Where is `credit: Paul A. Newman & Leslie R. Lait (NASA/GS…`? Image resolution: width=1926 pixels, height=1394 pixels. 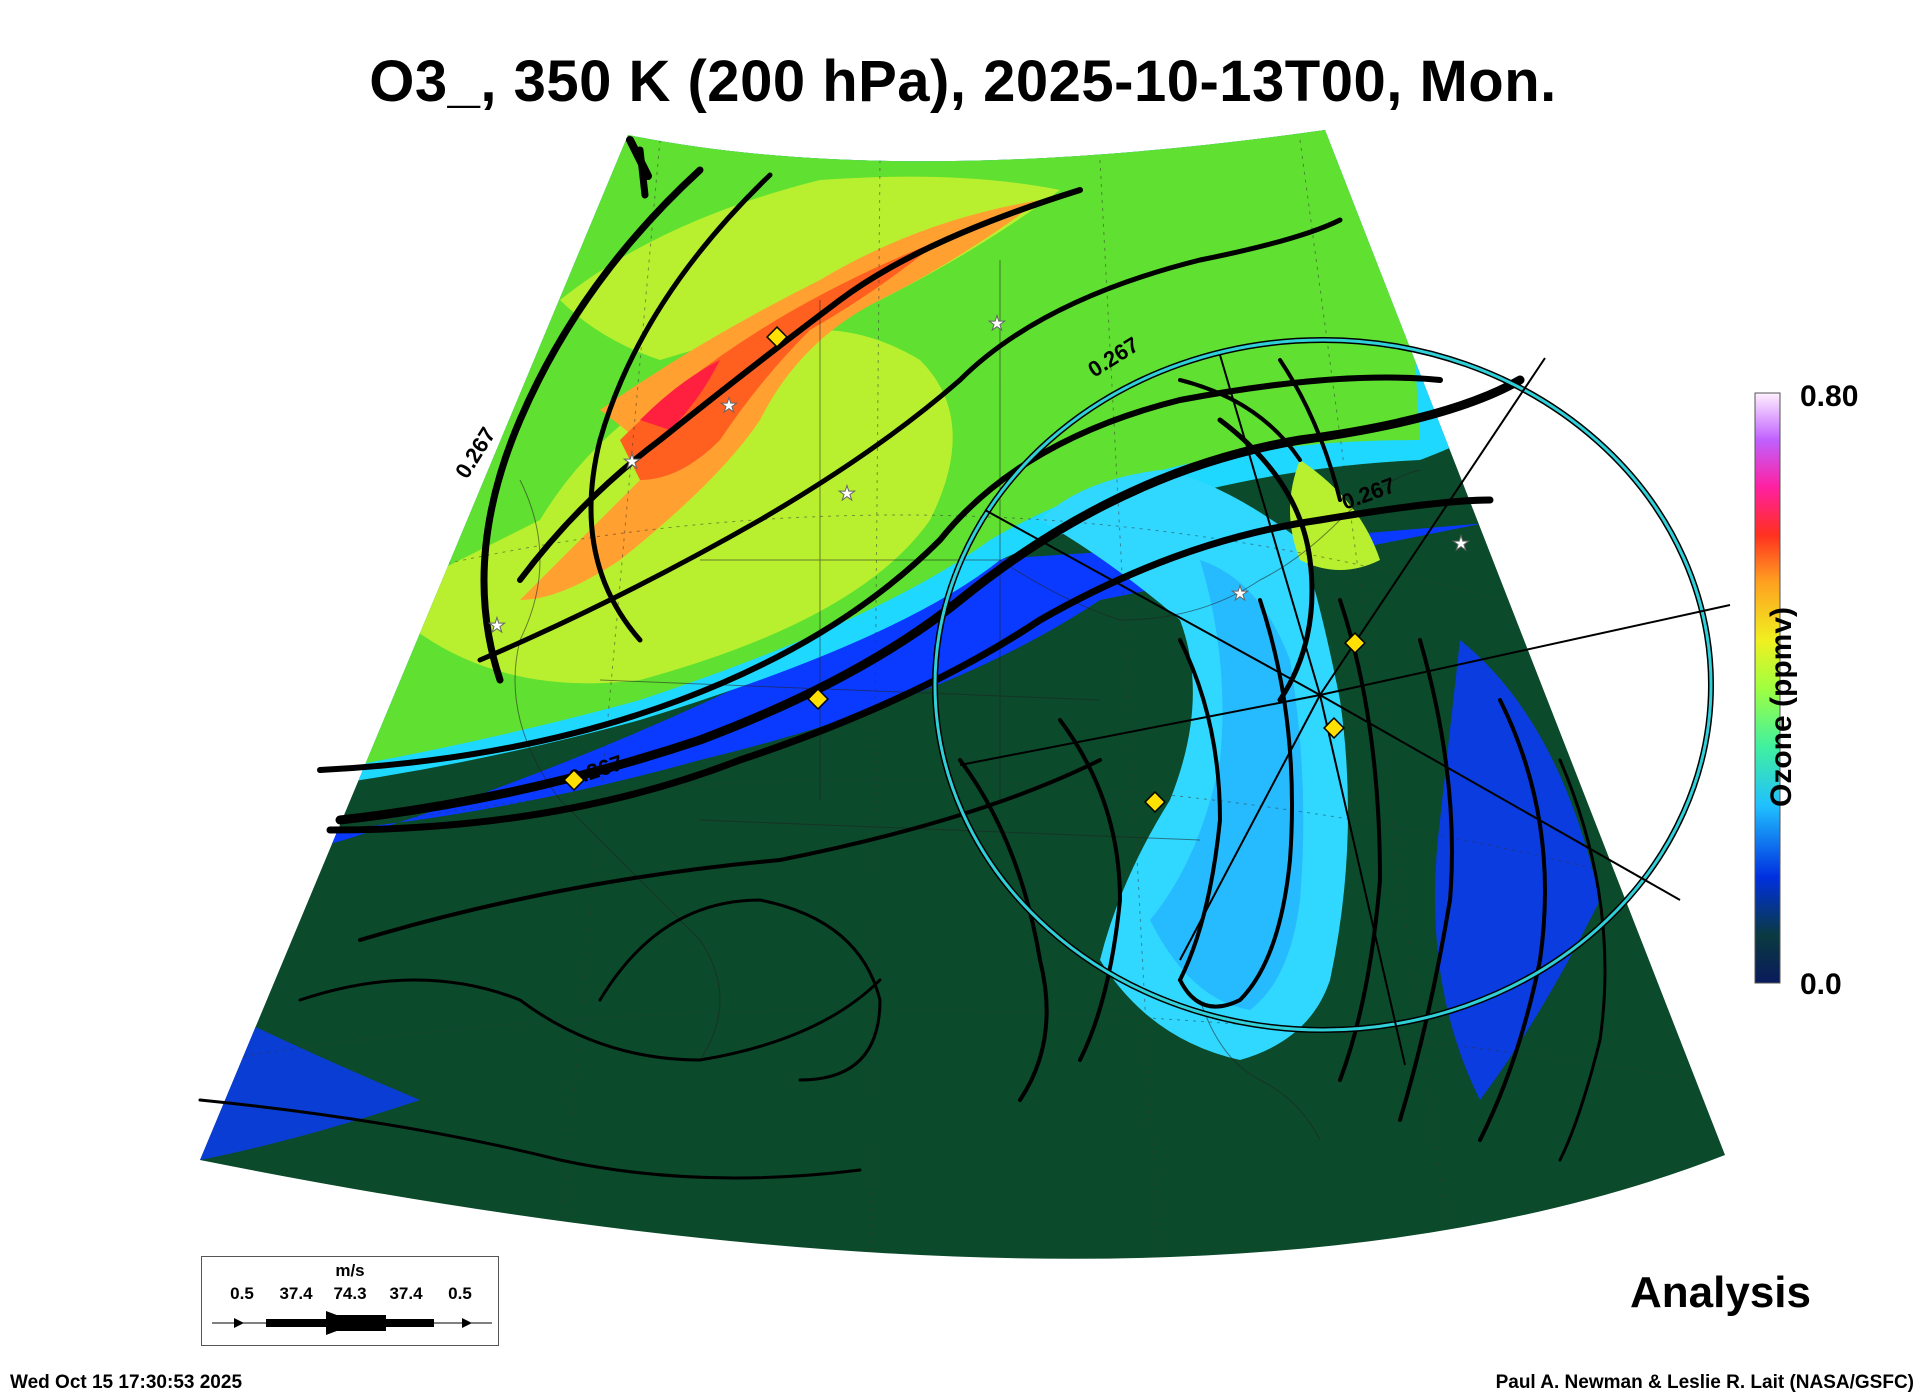
credit: Paul A. Newman & Leslie R. Lait (NASA/GS… is located at coordinates (1704, 1382).